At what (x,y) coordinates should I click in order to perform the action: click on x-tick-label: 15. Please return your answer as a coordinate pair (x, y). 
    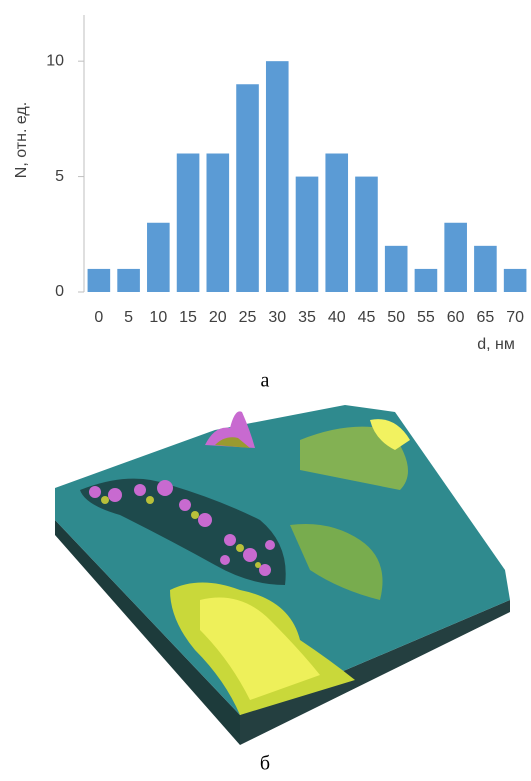
    Looking at the image, I should click on (188, 317).